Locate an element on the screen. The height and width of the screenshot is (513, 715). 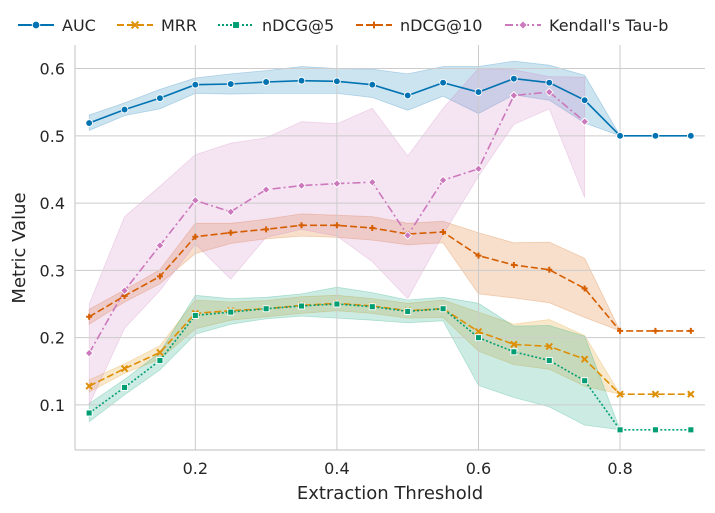
legend-swatch-mrr is located at coordinates (135, 25).